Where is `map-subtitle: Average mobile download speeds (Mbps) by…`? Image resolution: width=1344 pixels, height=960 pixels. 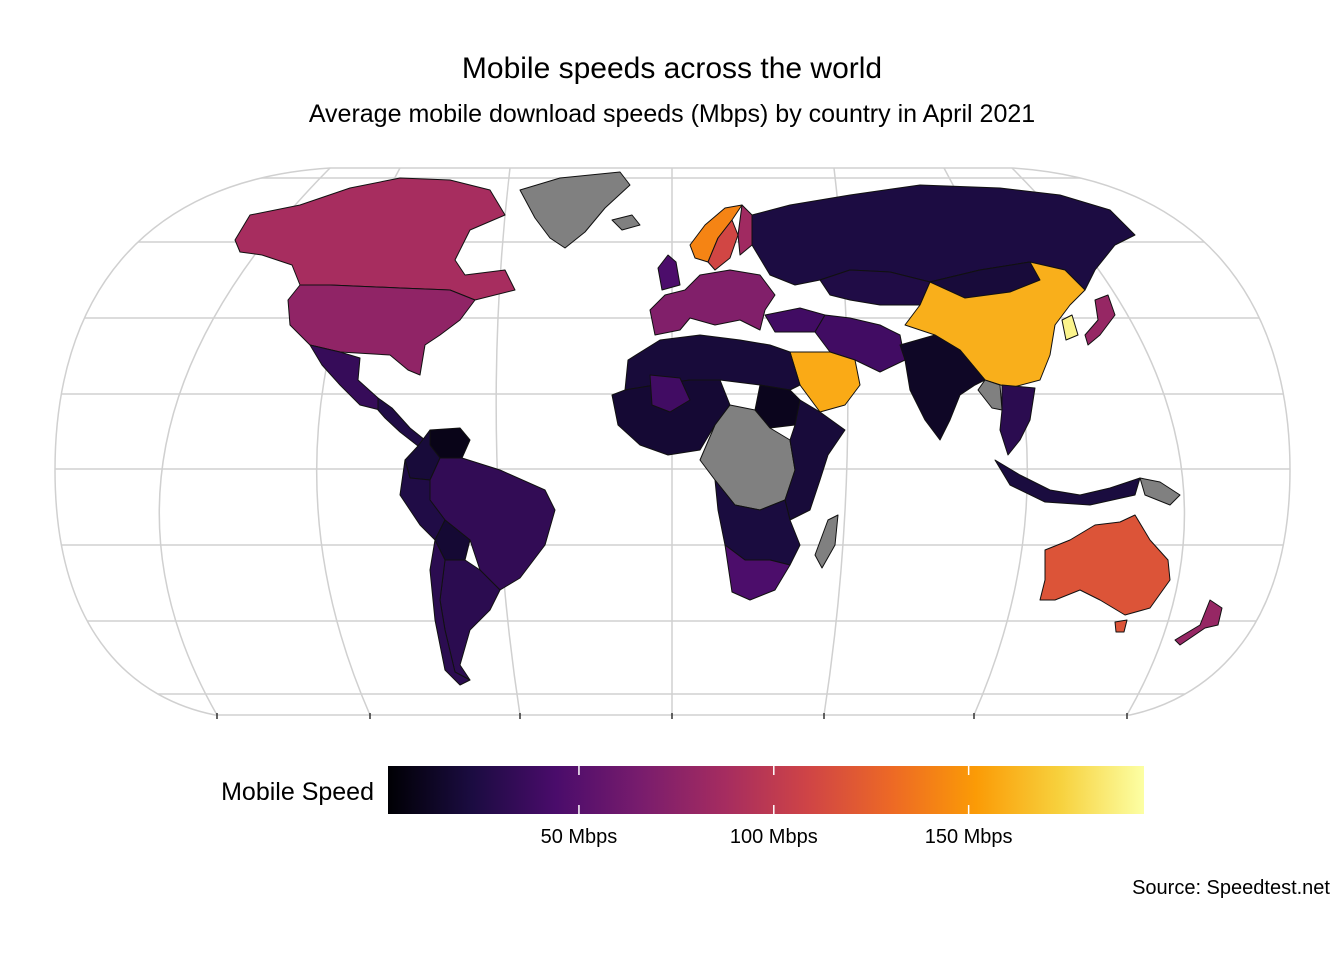
map-subtitle: Average mobile download speeds (Mbps) by… is located at coordinates (672, 114).